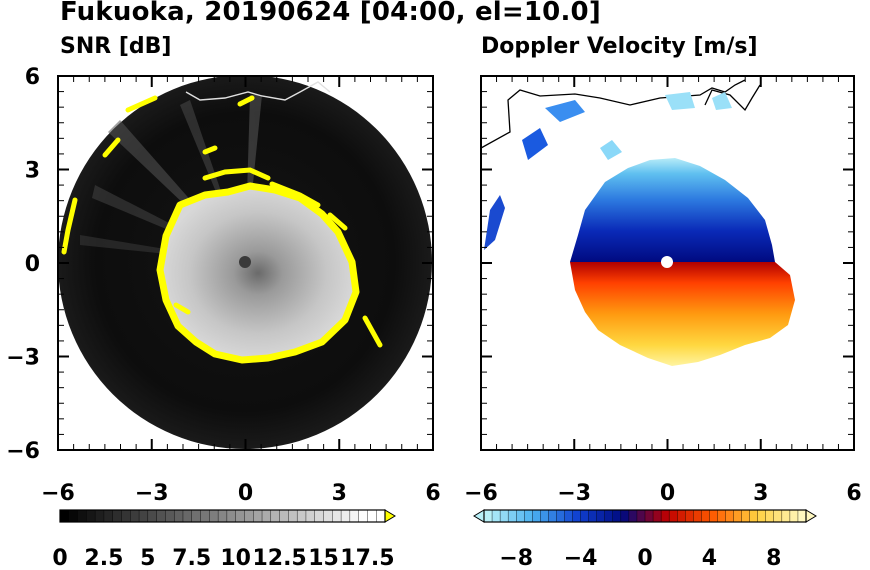 The image size is (870, 570). What do you see at coordinates (667, 262) in the screenshot?
I see `doppler-radar-center` at bounding box center [667, 262].